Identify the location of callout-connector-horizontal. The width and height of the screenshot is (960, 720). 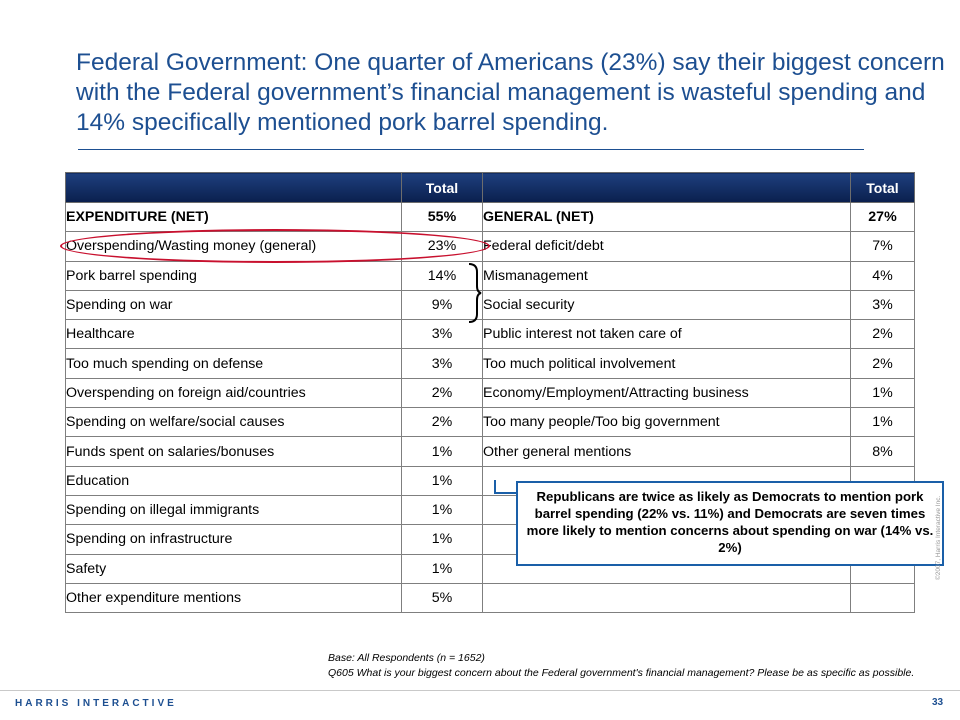
(505, 493).